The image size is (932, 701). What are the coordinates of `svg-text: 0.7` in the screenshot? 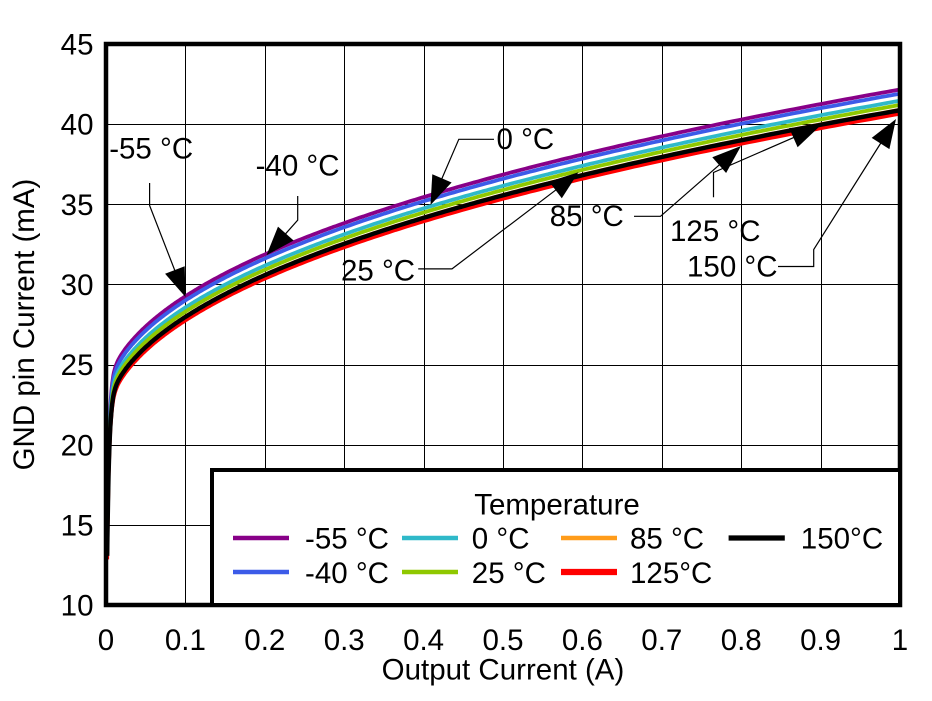 It's located at (661, 640).